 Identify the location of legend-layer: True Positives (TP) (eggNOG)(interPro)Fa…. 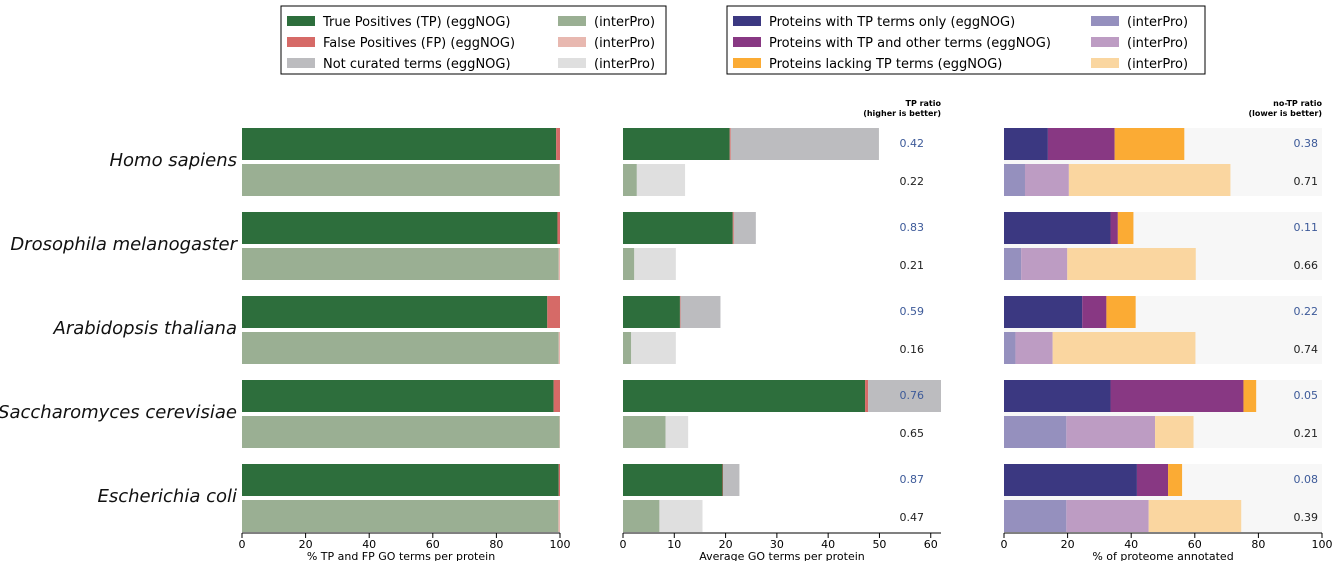
(743, 40).